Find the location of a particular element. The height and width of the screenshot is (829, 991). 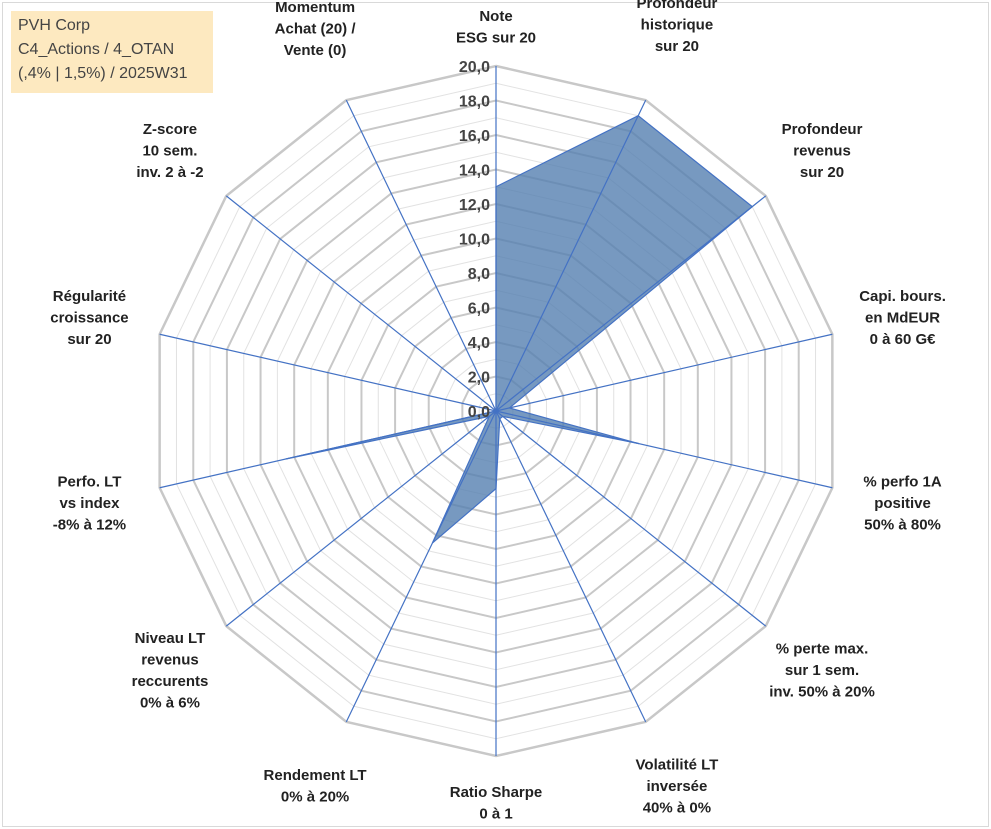

tick-label: 10,0 is located at coordinates (474, 240).